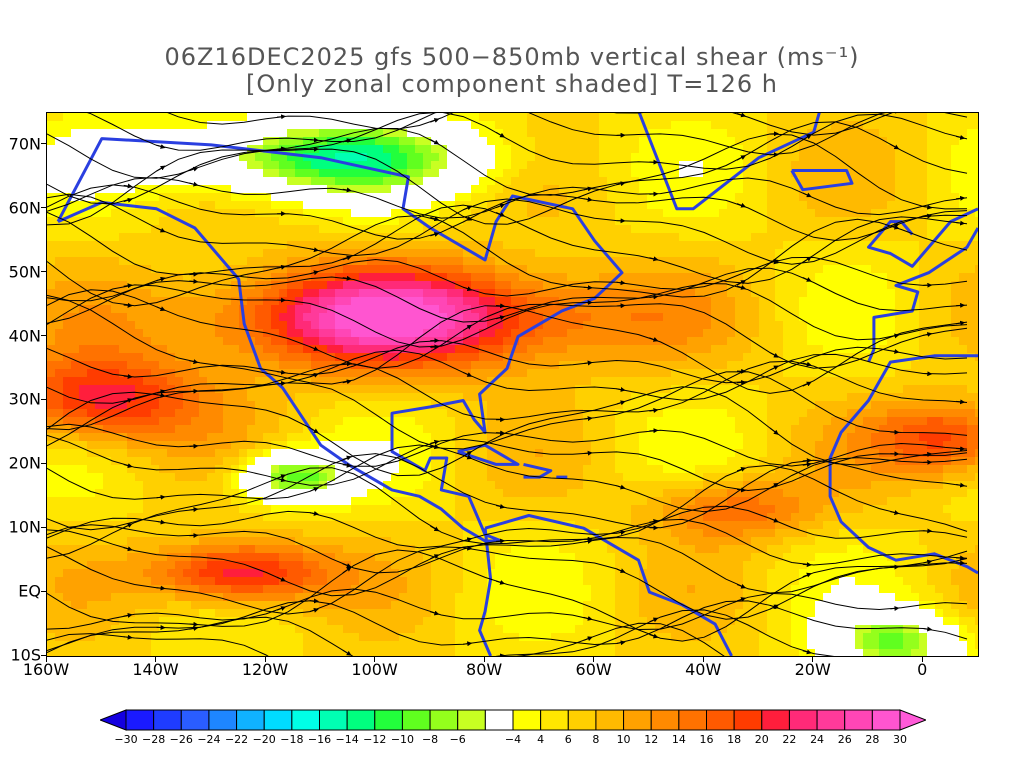 This screenshot has width=1024, height=768. What do you see at coordinates (513, 720) in the screenshot?
I see `colorbar` at bounding box center [513, 720].